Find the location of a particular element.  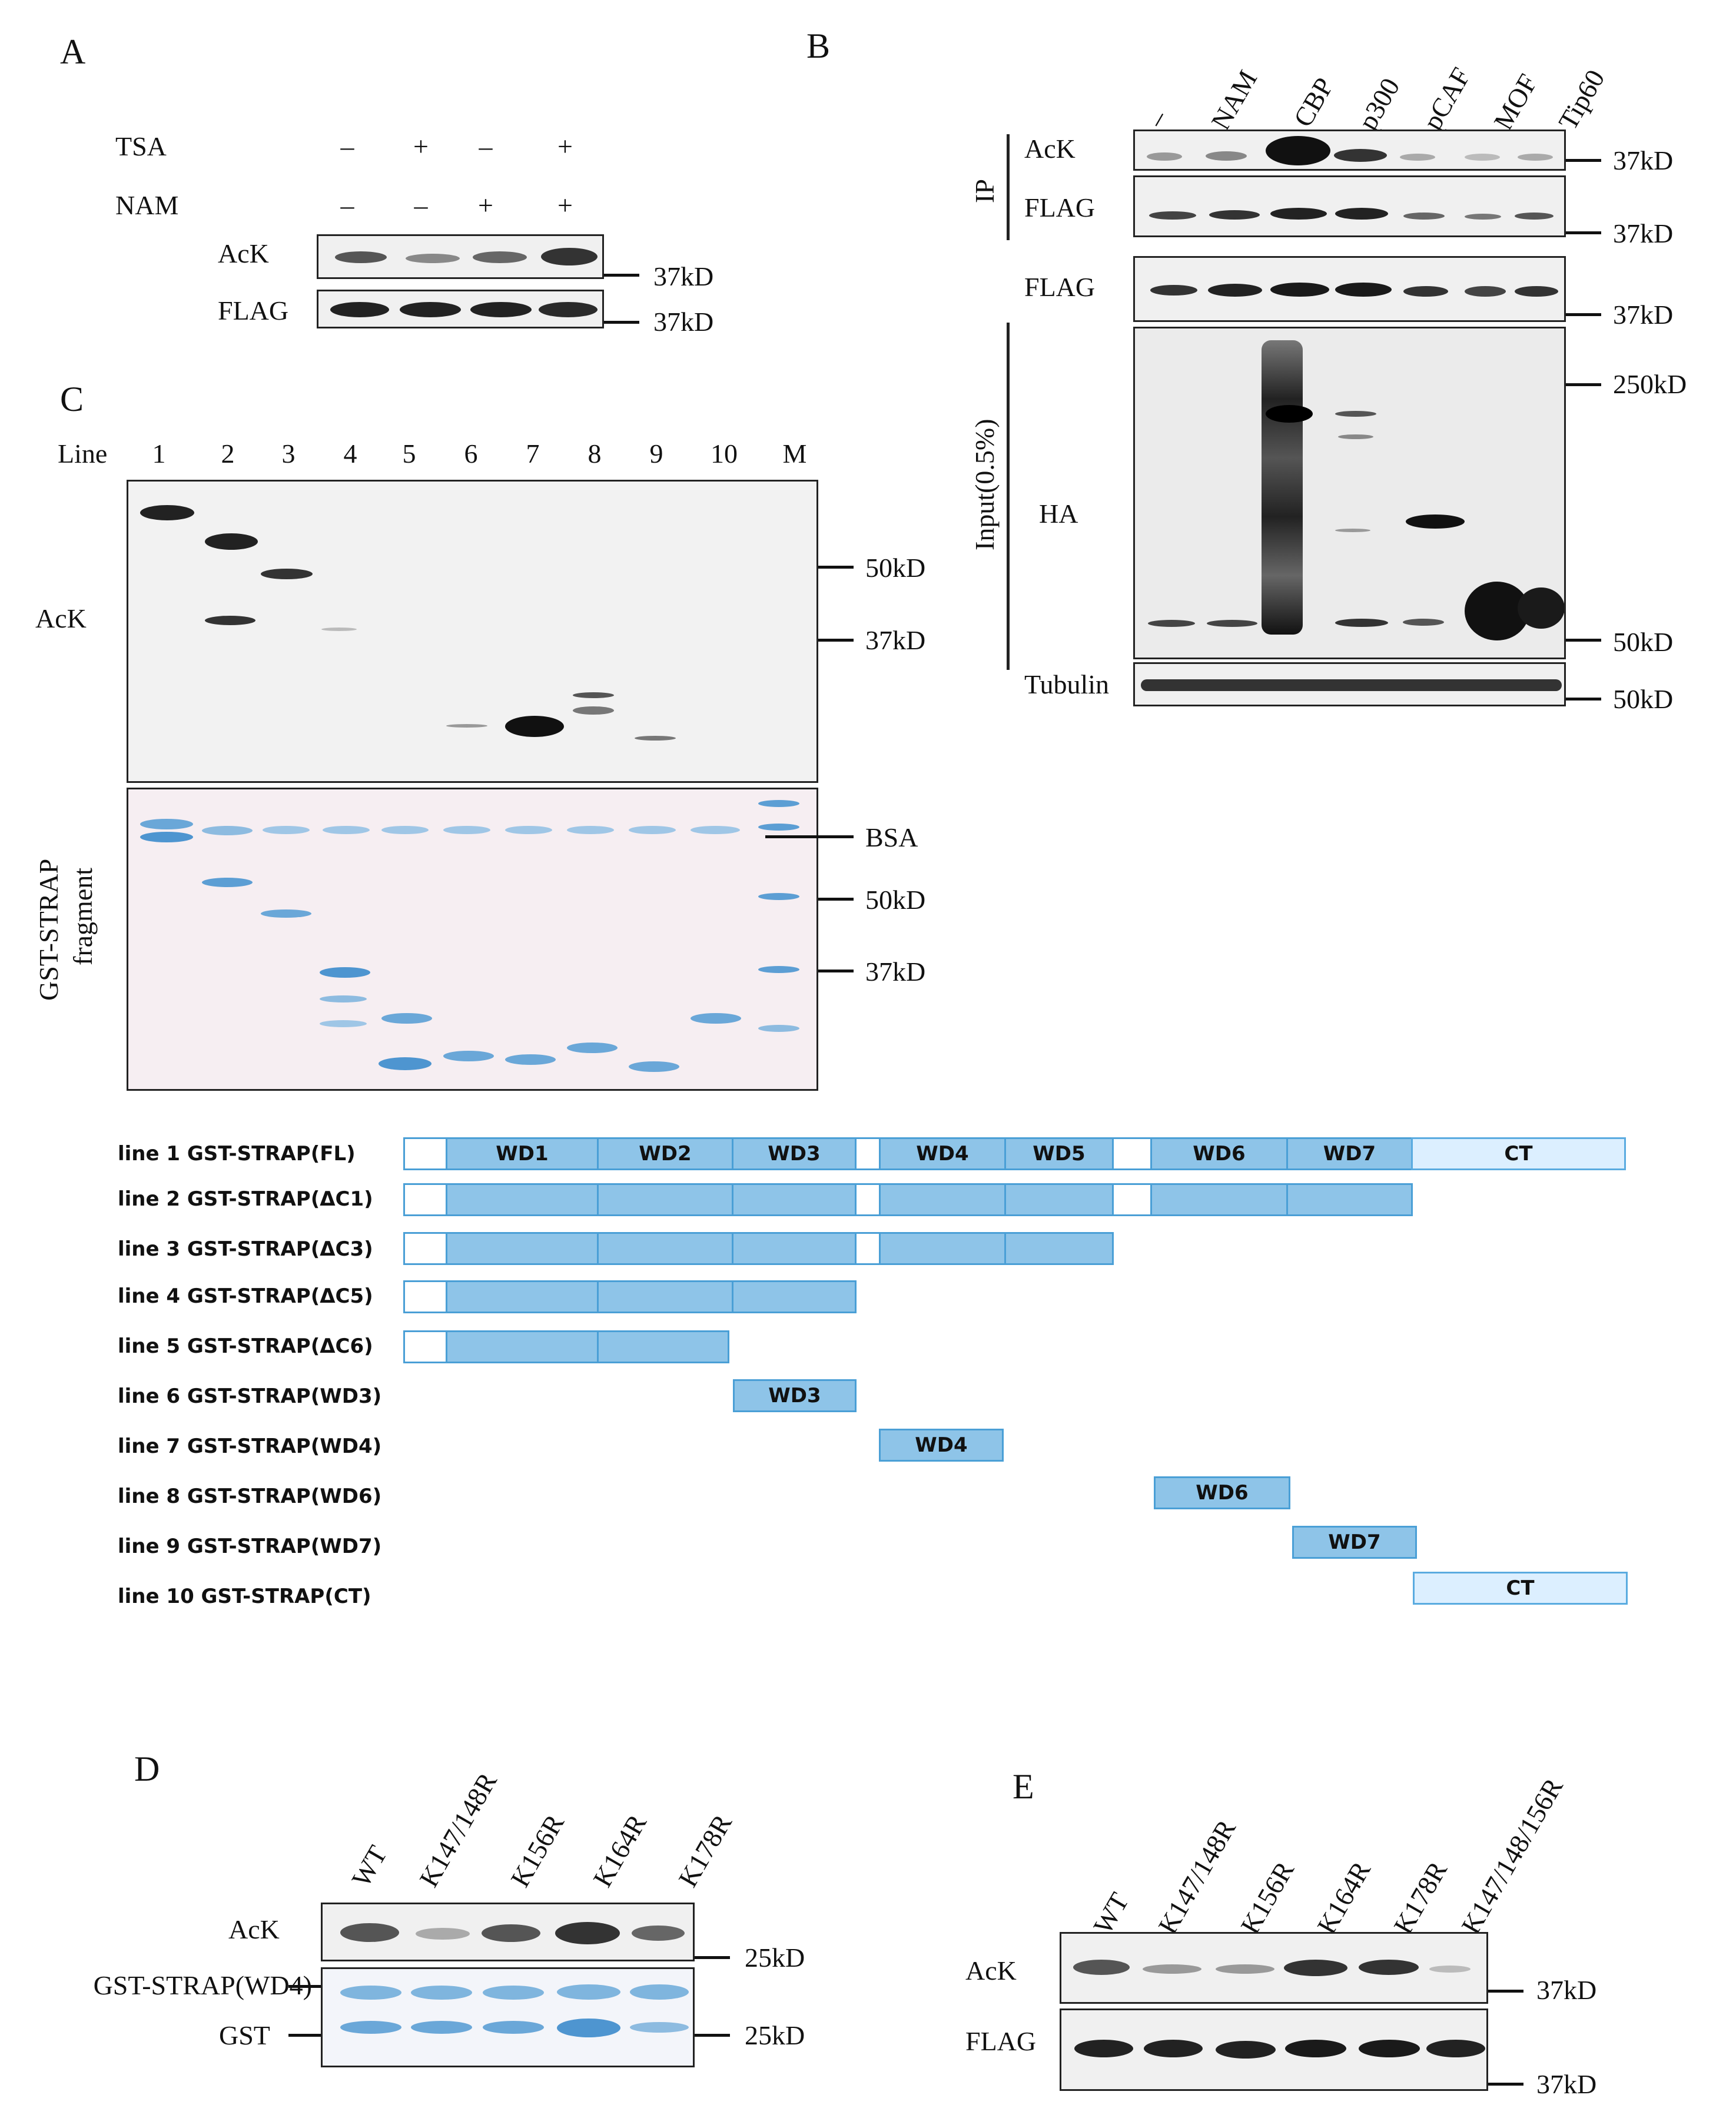

panel-c-ack-label: AcK is located at coordinates (61, 618).